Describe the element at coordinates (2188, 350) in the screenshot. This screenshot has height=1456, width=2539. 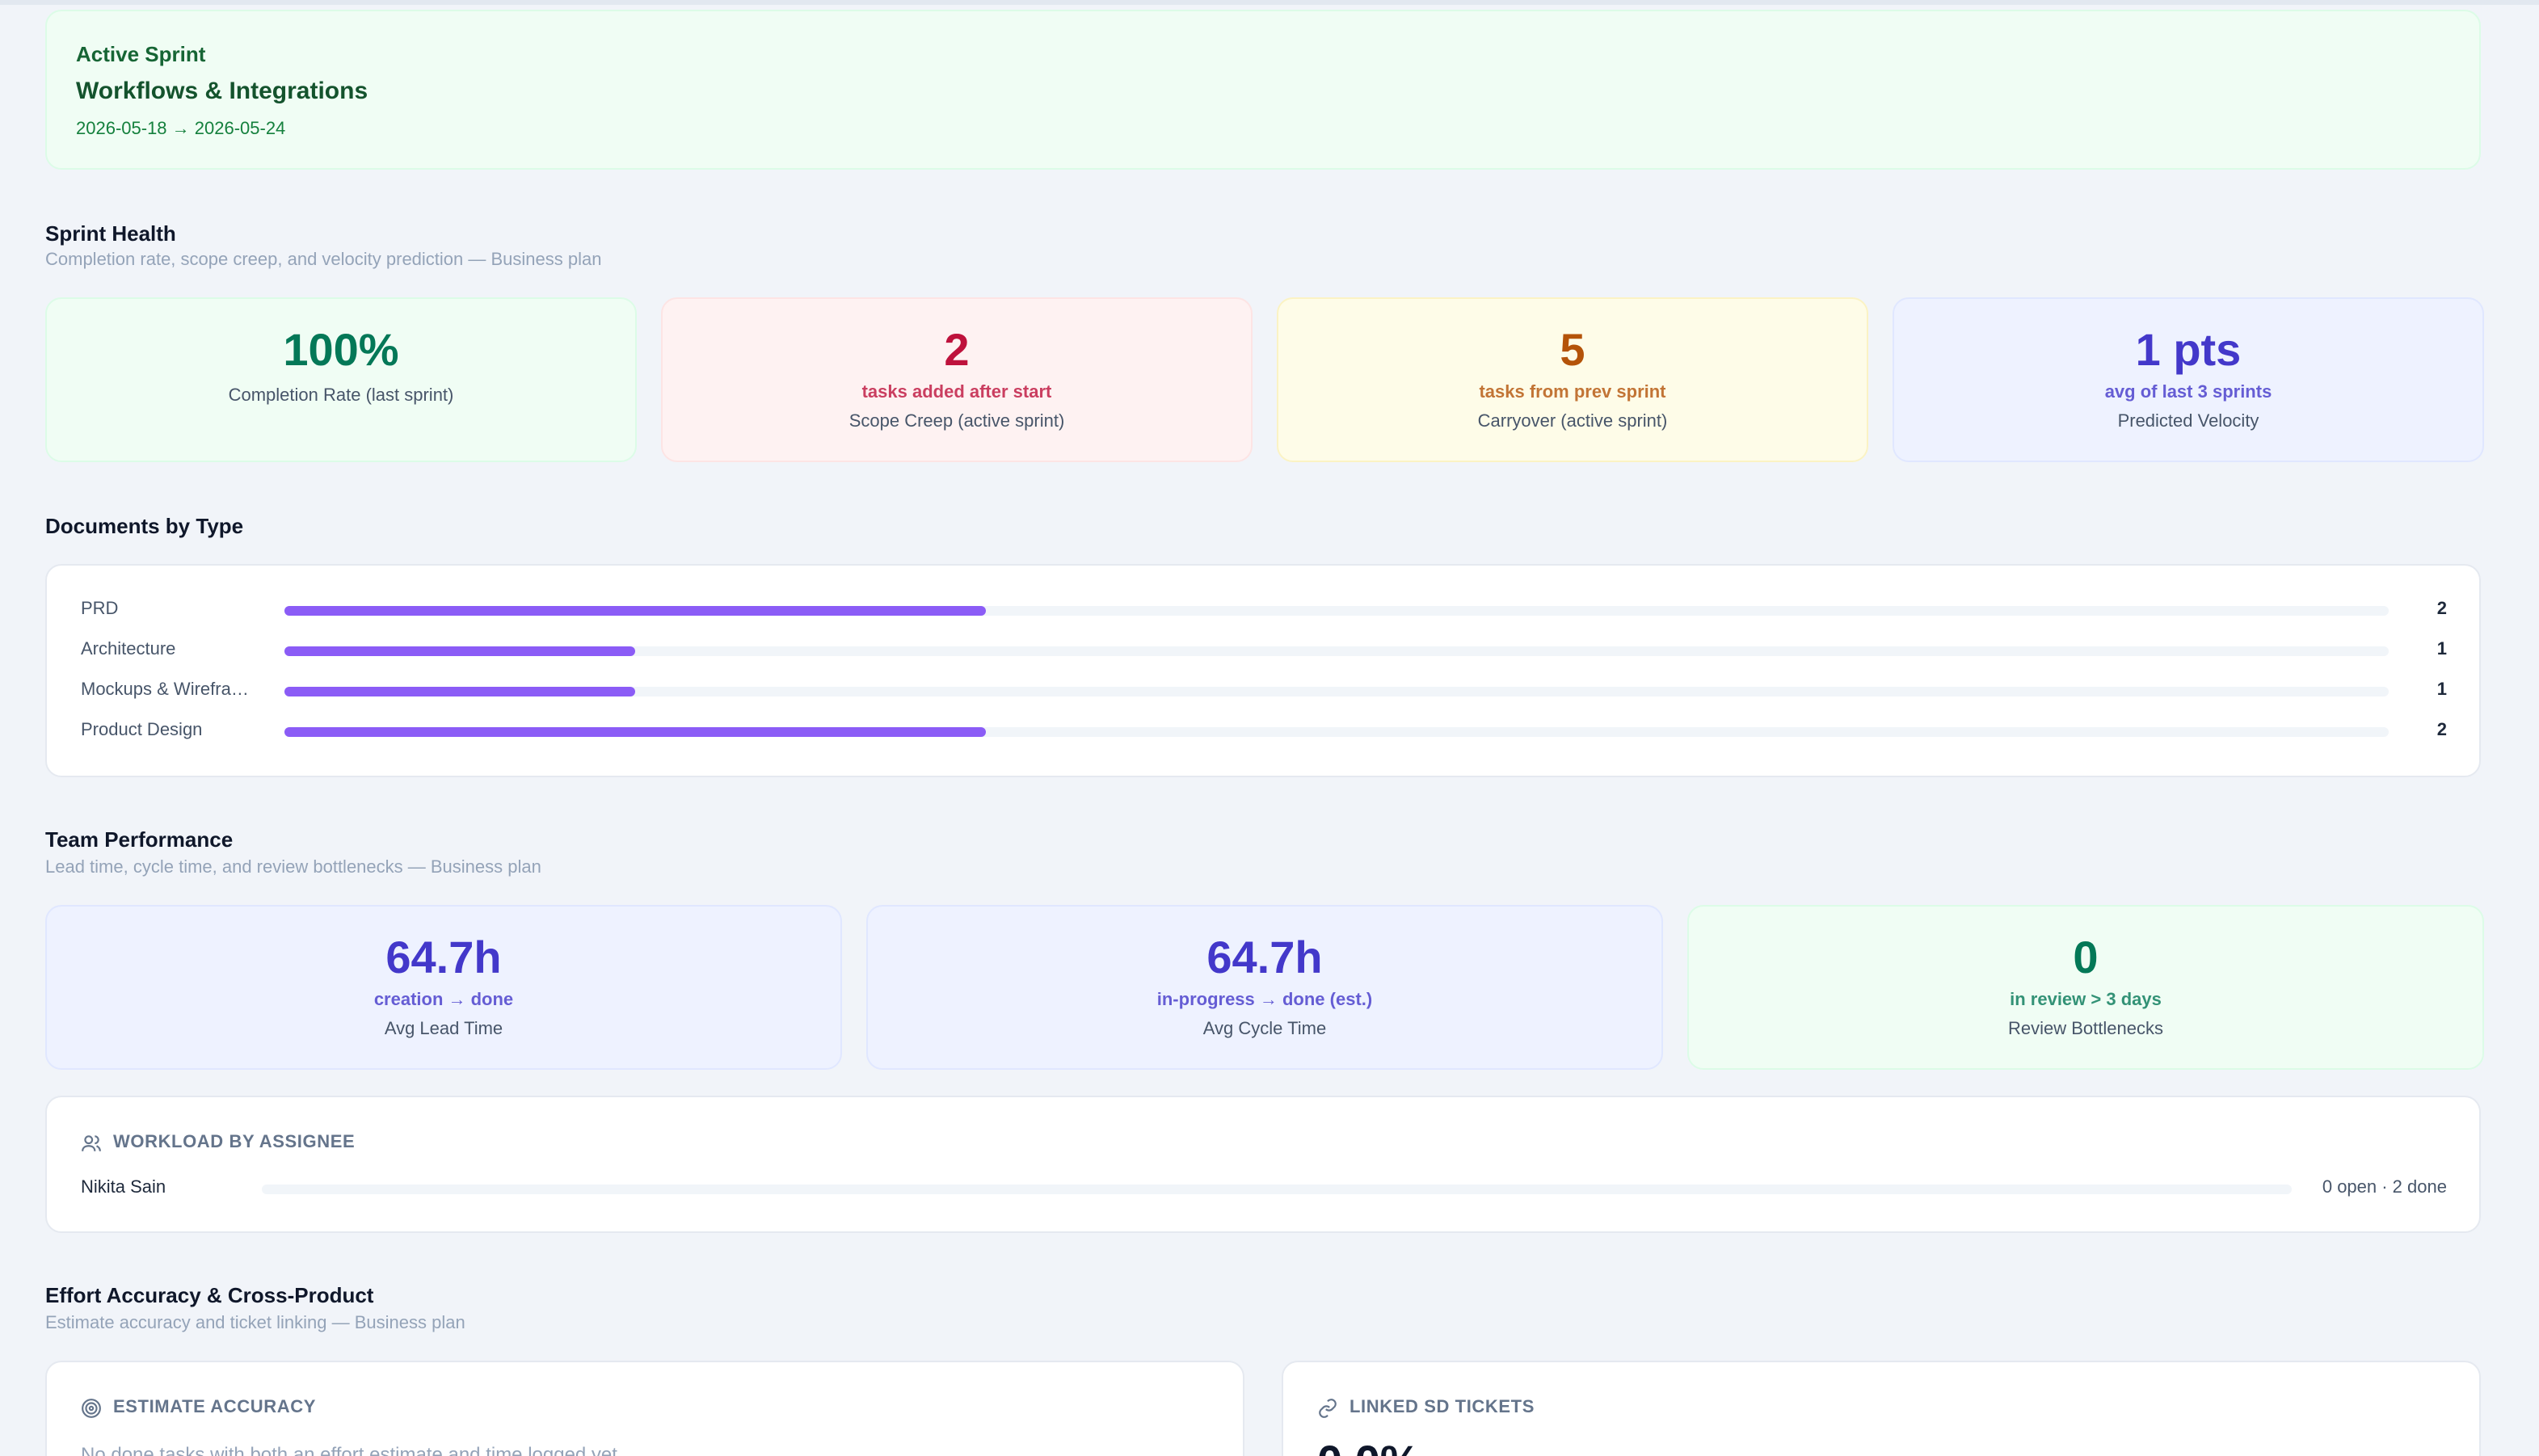
I see `stat-value: 1 pts` at that location.